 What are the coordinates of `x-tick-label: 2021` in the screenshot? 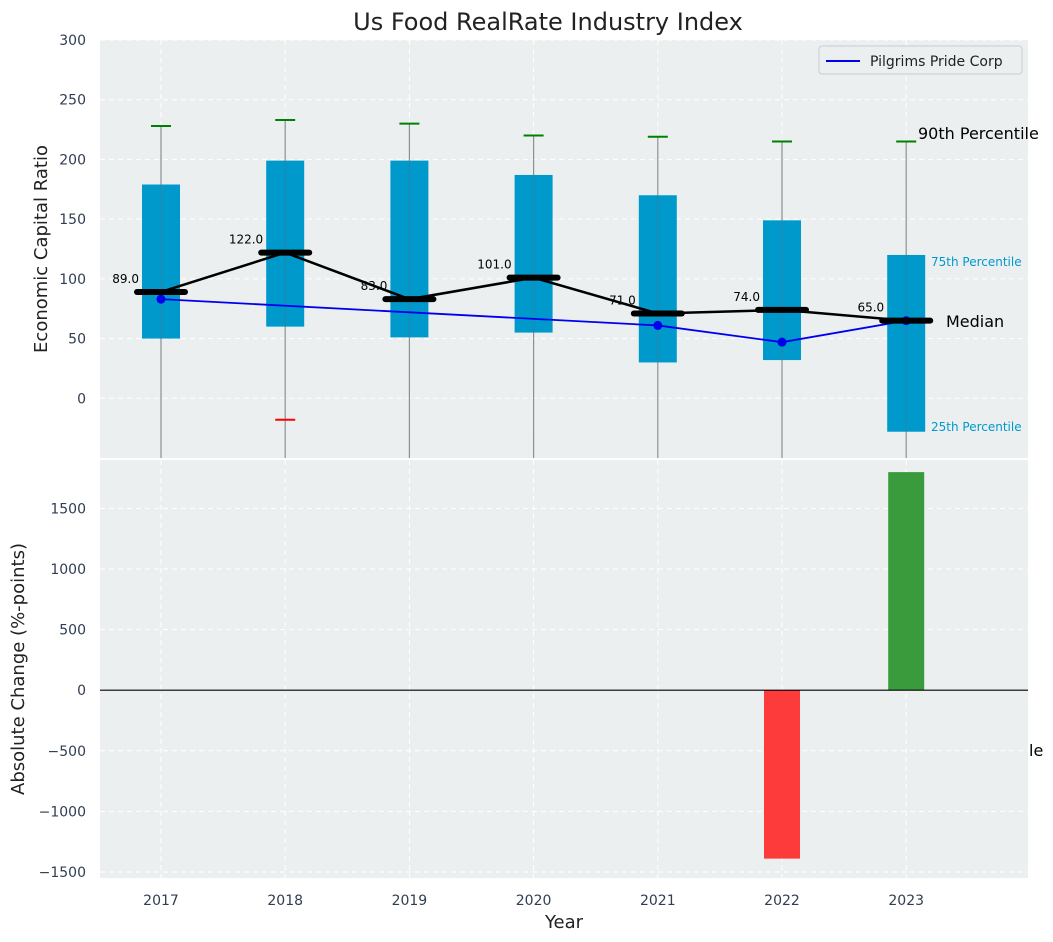 It's located at (658, 901).